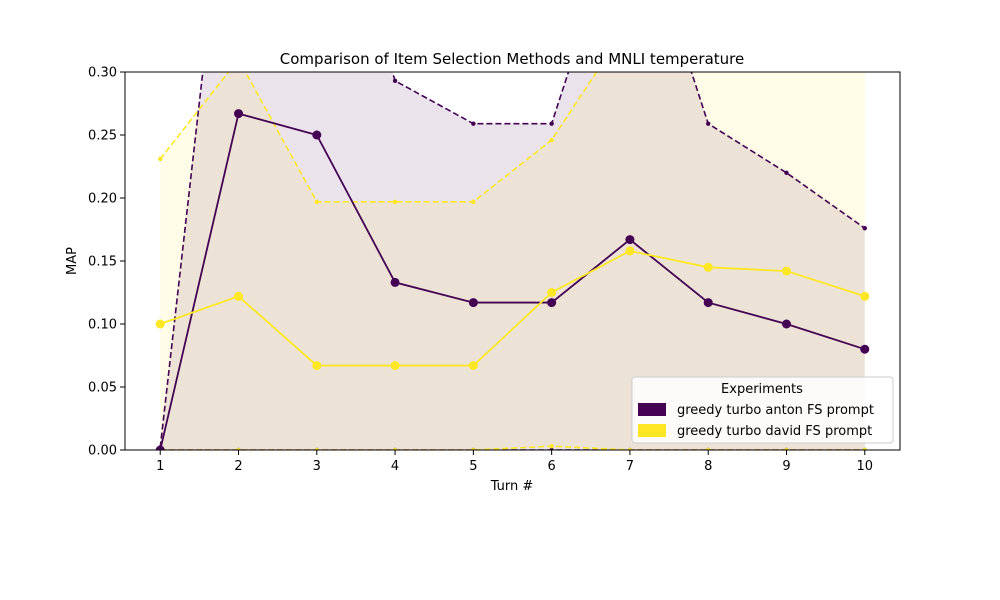  I want to click on y-tick-label: 0.30, so click(102, 73).